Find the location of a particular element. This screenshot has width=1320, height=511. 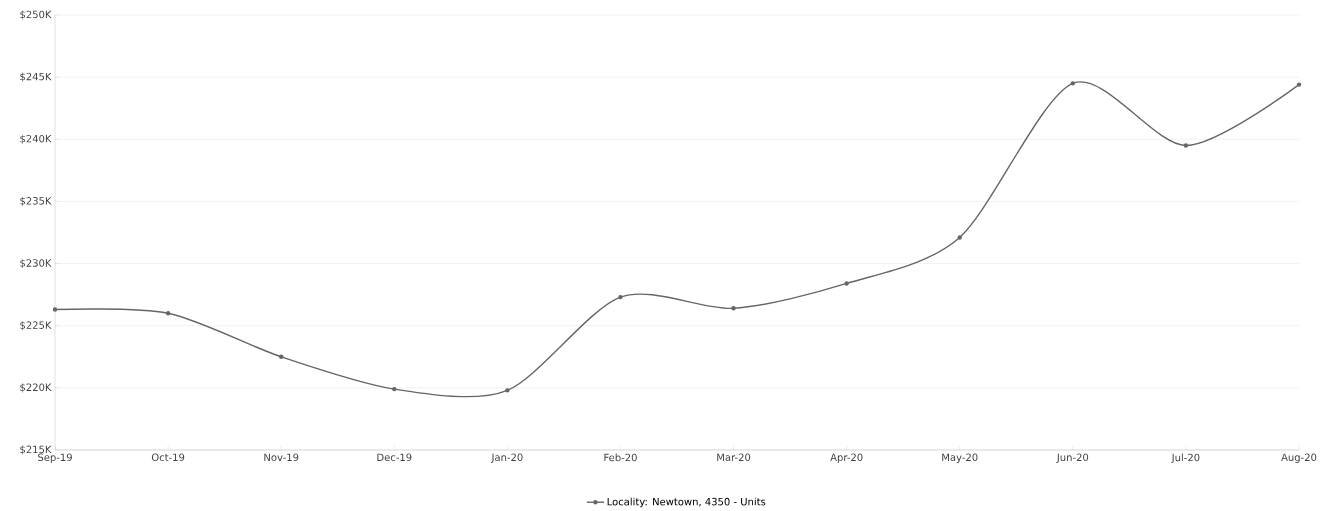

y-tick-label: $225K is located at coordinates (36, 326).